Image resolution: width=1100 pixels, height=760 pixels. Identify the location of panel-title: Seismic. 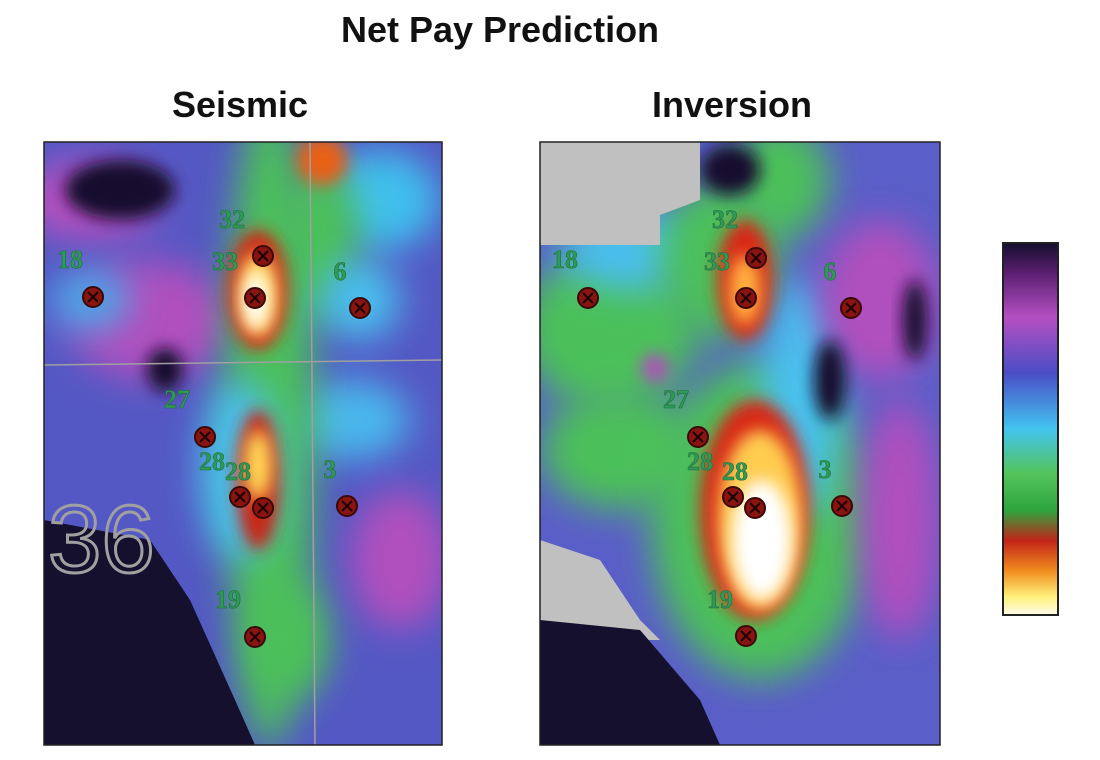
(240, 104).